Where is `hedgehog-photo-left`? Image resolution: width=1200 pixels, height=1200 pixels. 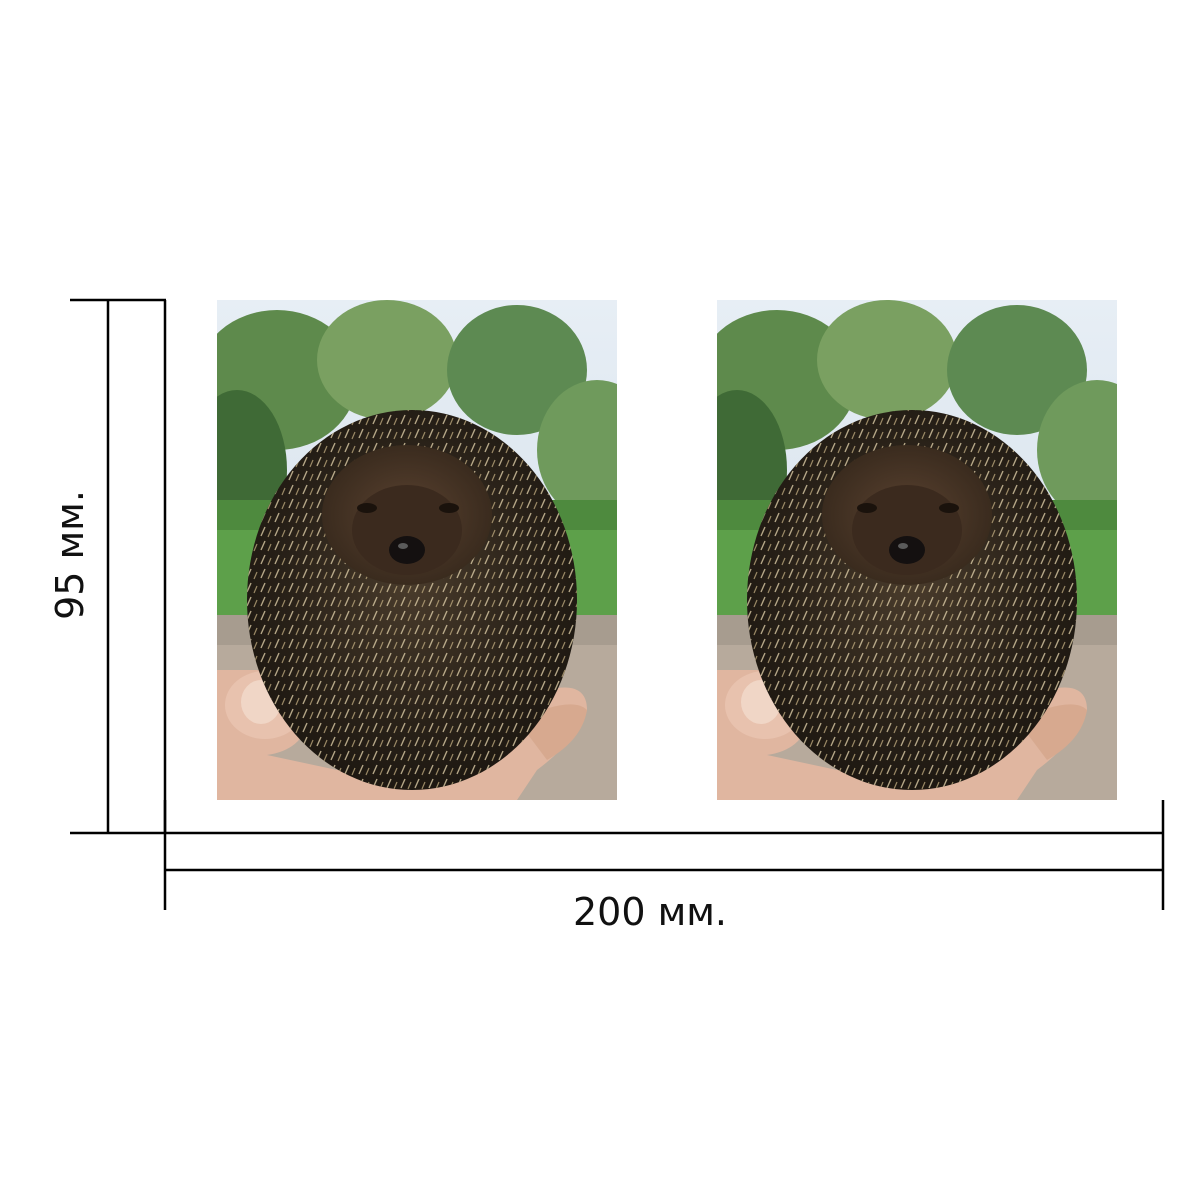 hedgehog-photo-left is located at coordinates (417, 550).